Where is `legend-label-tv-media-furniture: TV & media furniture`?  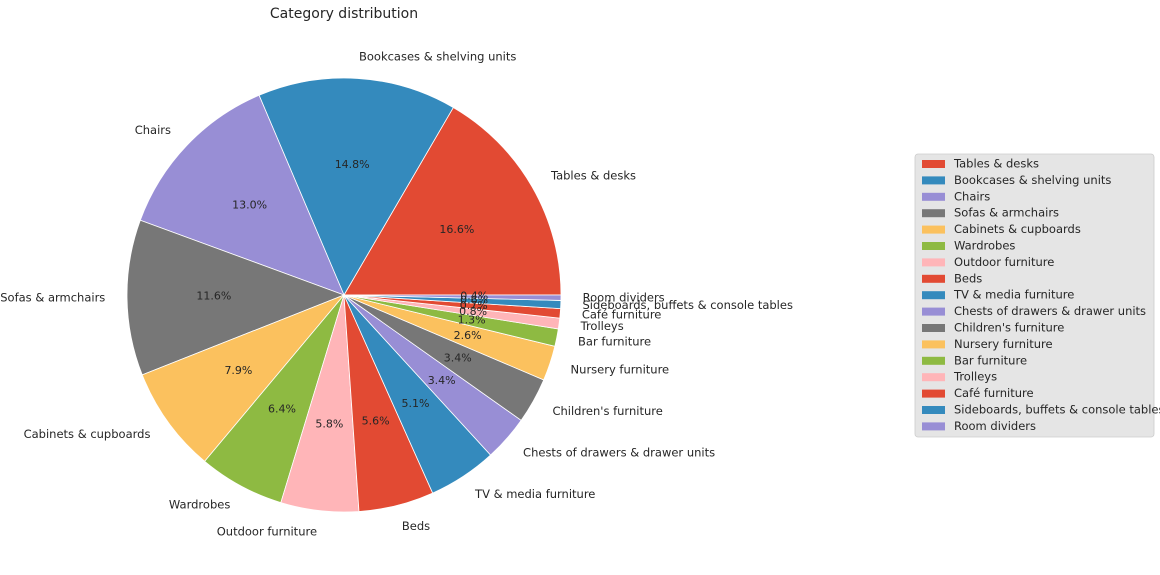 legend-label-tv-media-furniture: TV & media furniture is located at coordinates (1013, 295).